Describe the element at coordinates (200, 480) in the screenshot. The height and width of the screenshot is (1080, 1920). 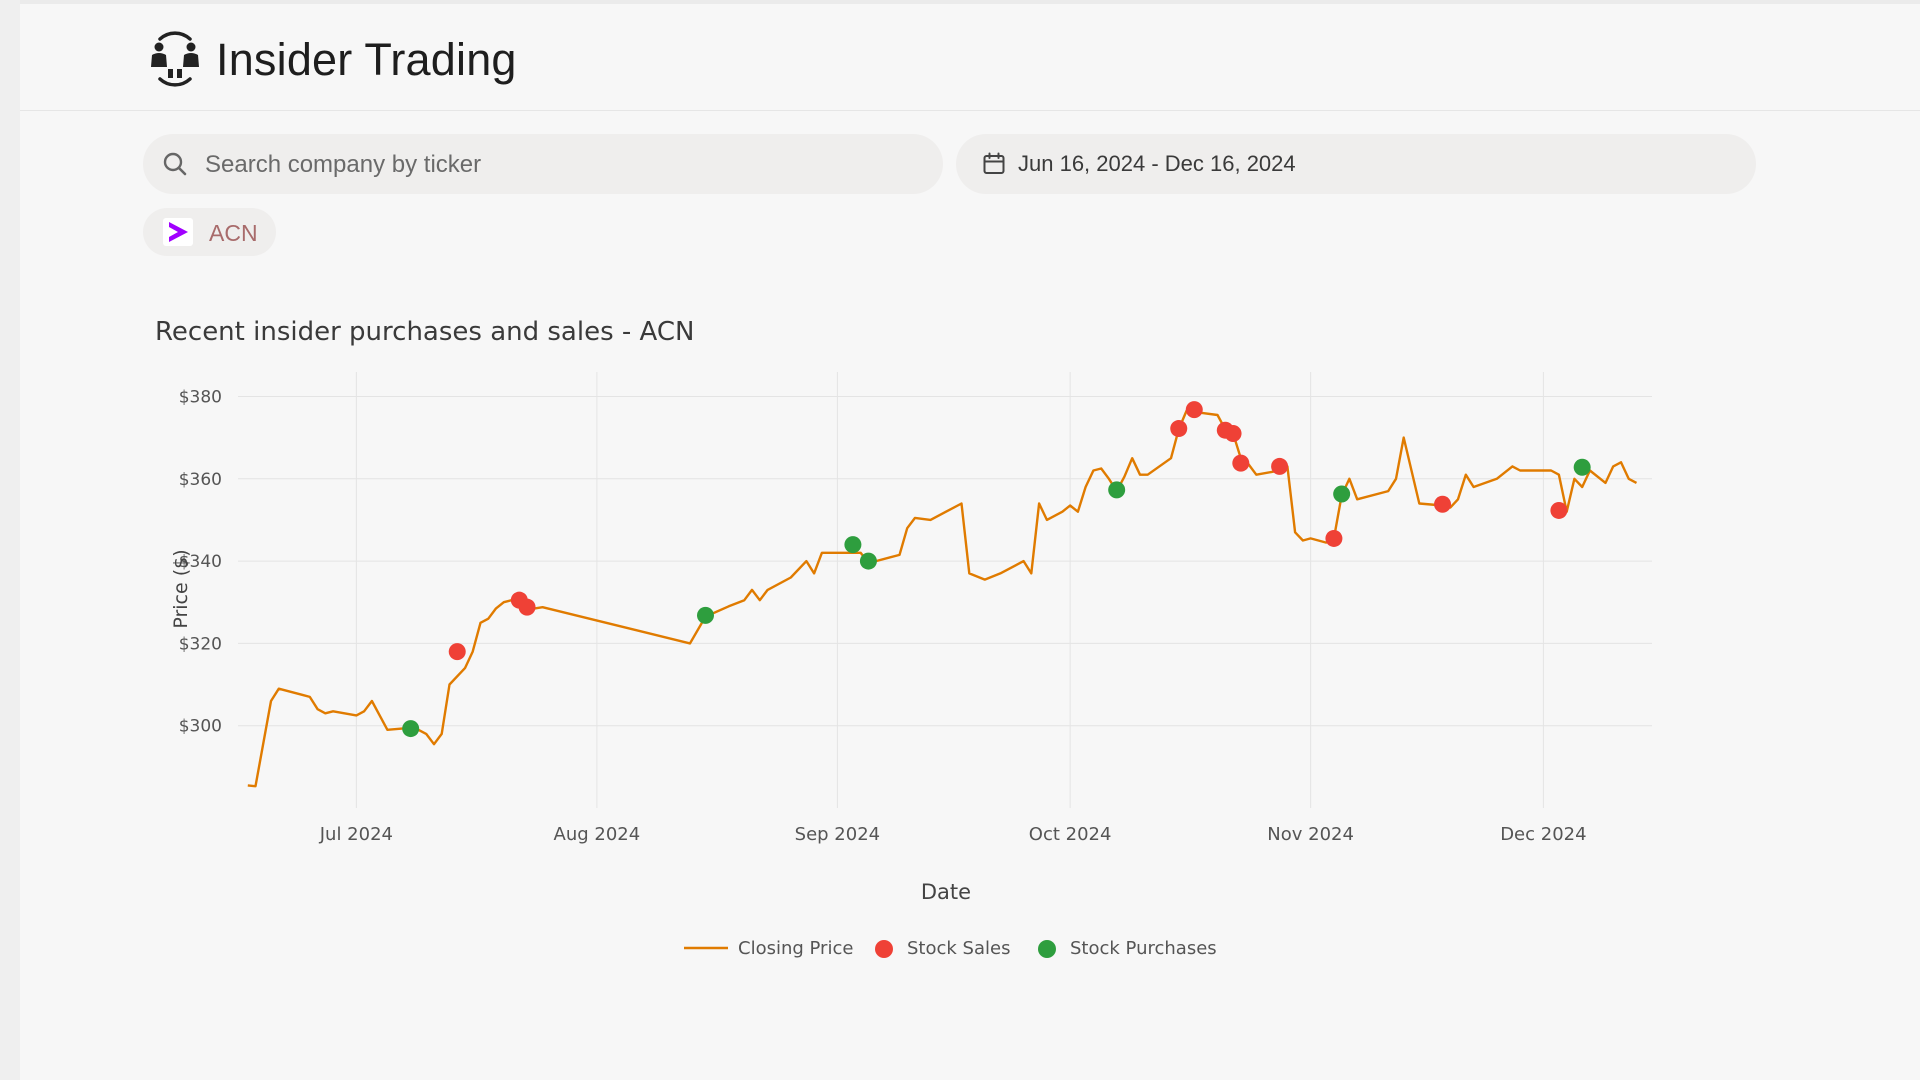
I see `y-tick-label: $360` at that location.